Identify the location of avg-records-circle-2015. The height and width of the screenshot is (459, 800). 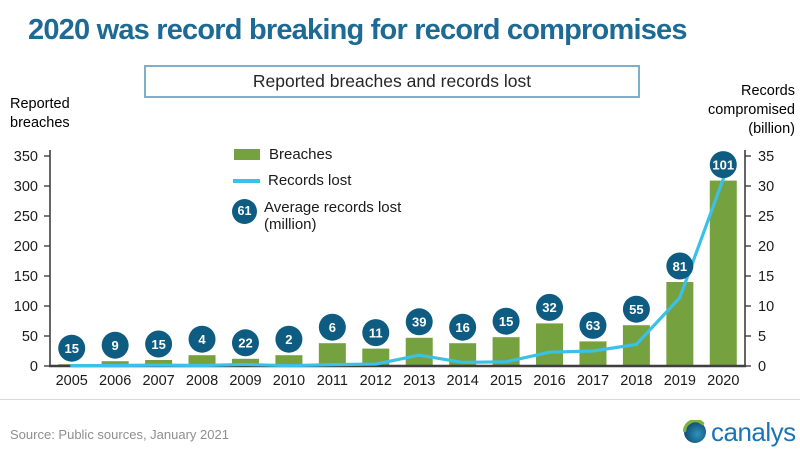
(506, 321).